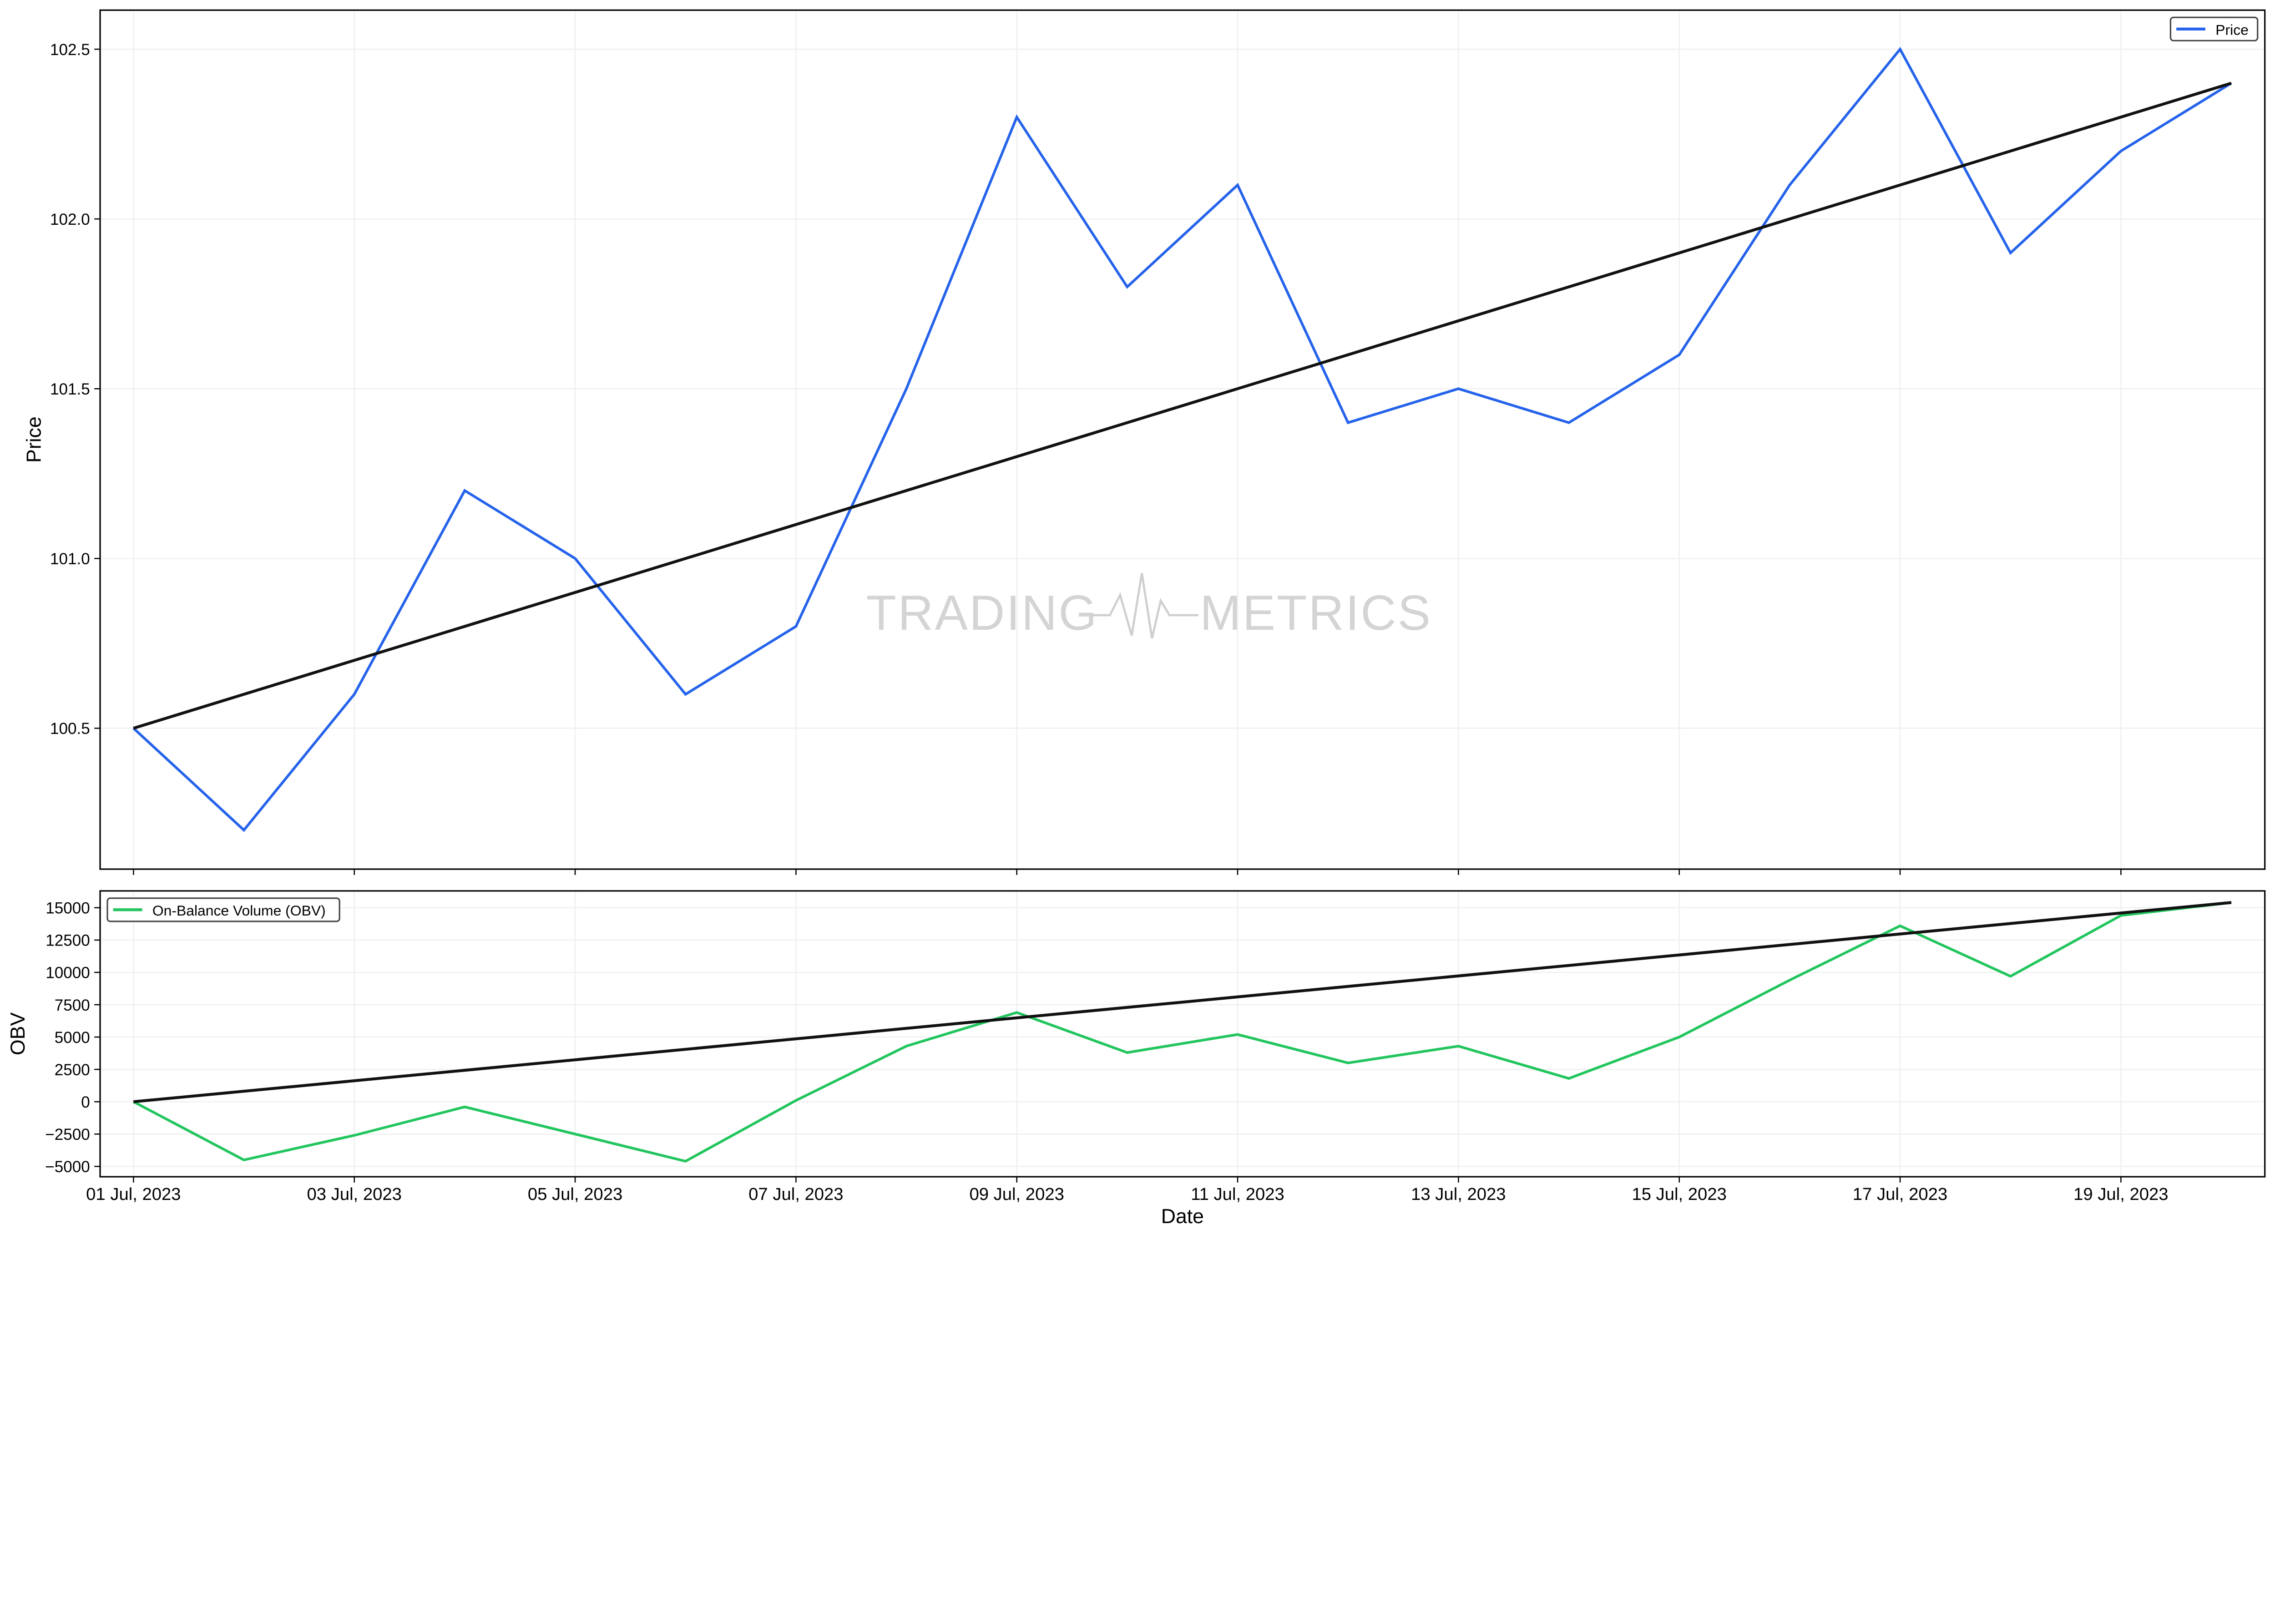 The image size is (2275, 1624). Describe the element at coordinates (70, 50) in the screenshot. I see `y-tick-label: 102.5` at that location.